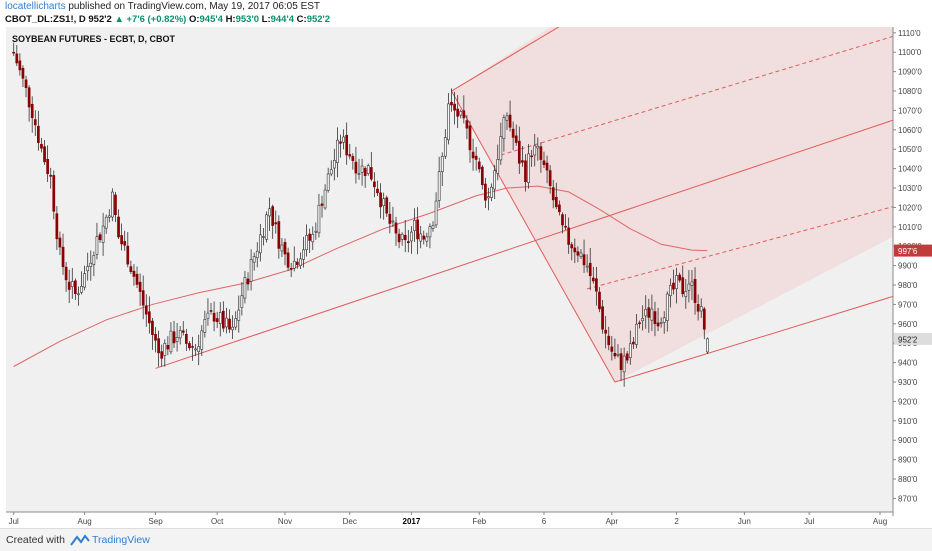 This screenshot has width=932, height=551. What do you see at coordinates (759, 338) in the screenshot?
I see `pitchfork-lower-line` at bounding box center [759, 338].